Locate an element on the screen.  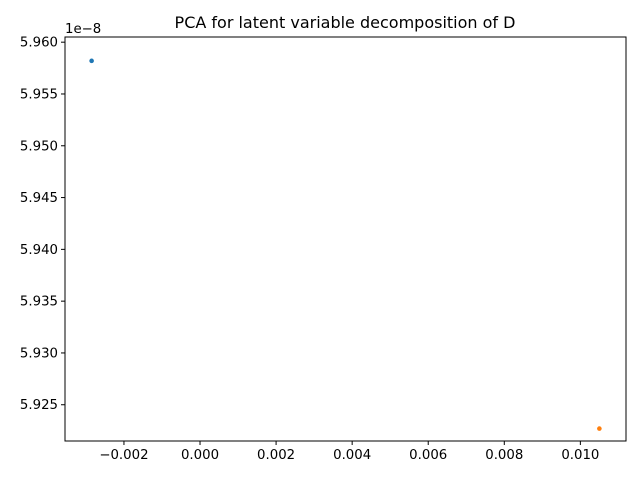
x-tick-label: −0.002 is located at coordinates (123, 455).